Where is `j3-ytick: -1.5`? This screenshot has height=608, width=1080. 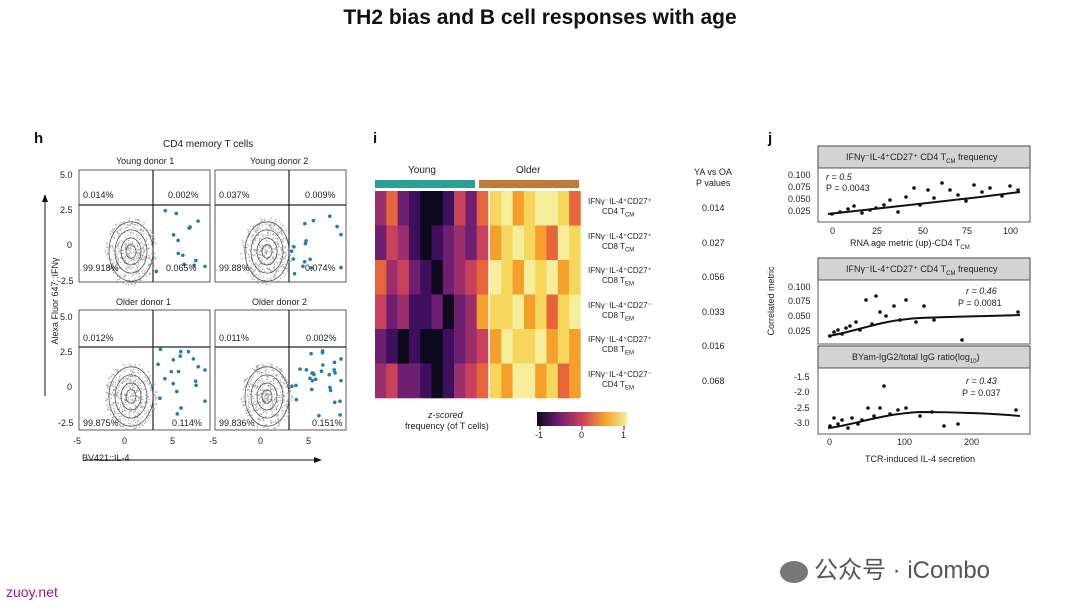
j3-ytick: -1.5 is located at coordinates (802, 377).